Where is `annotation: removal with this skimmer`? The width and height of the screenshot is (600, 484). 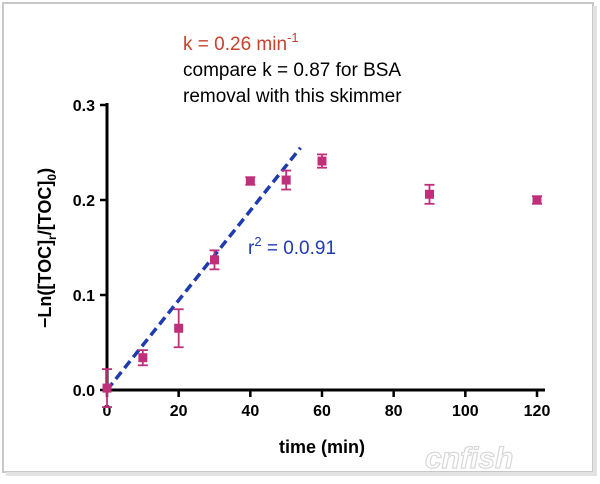
annotation: removal with this skimmer is located at coordinates (292, 96).